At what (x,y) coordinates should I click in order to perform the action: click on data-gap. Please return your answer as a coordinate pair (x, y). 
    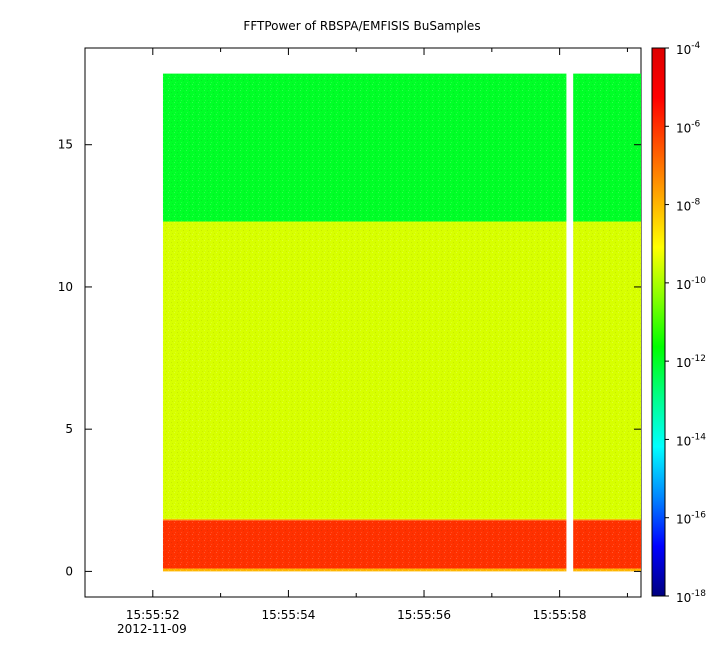
    Looking at the image, I should click on (570, 322).